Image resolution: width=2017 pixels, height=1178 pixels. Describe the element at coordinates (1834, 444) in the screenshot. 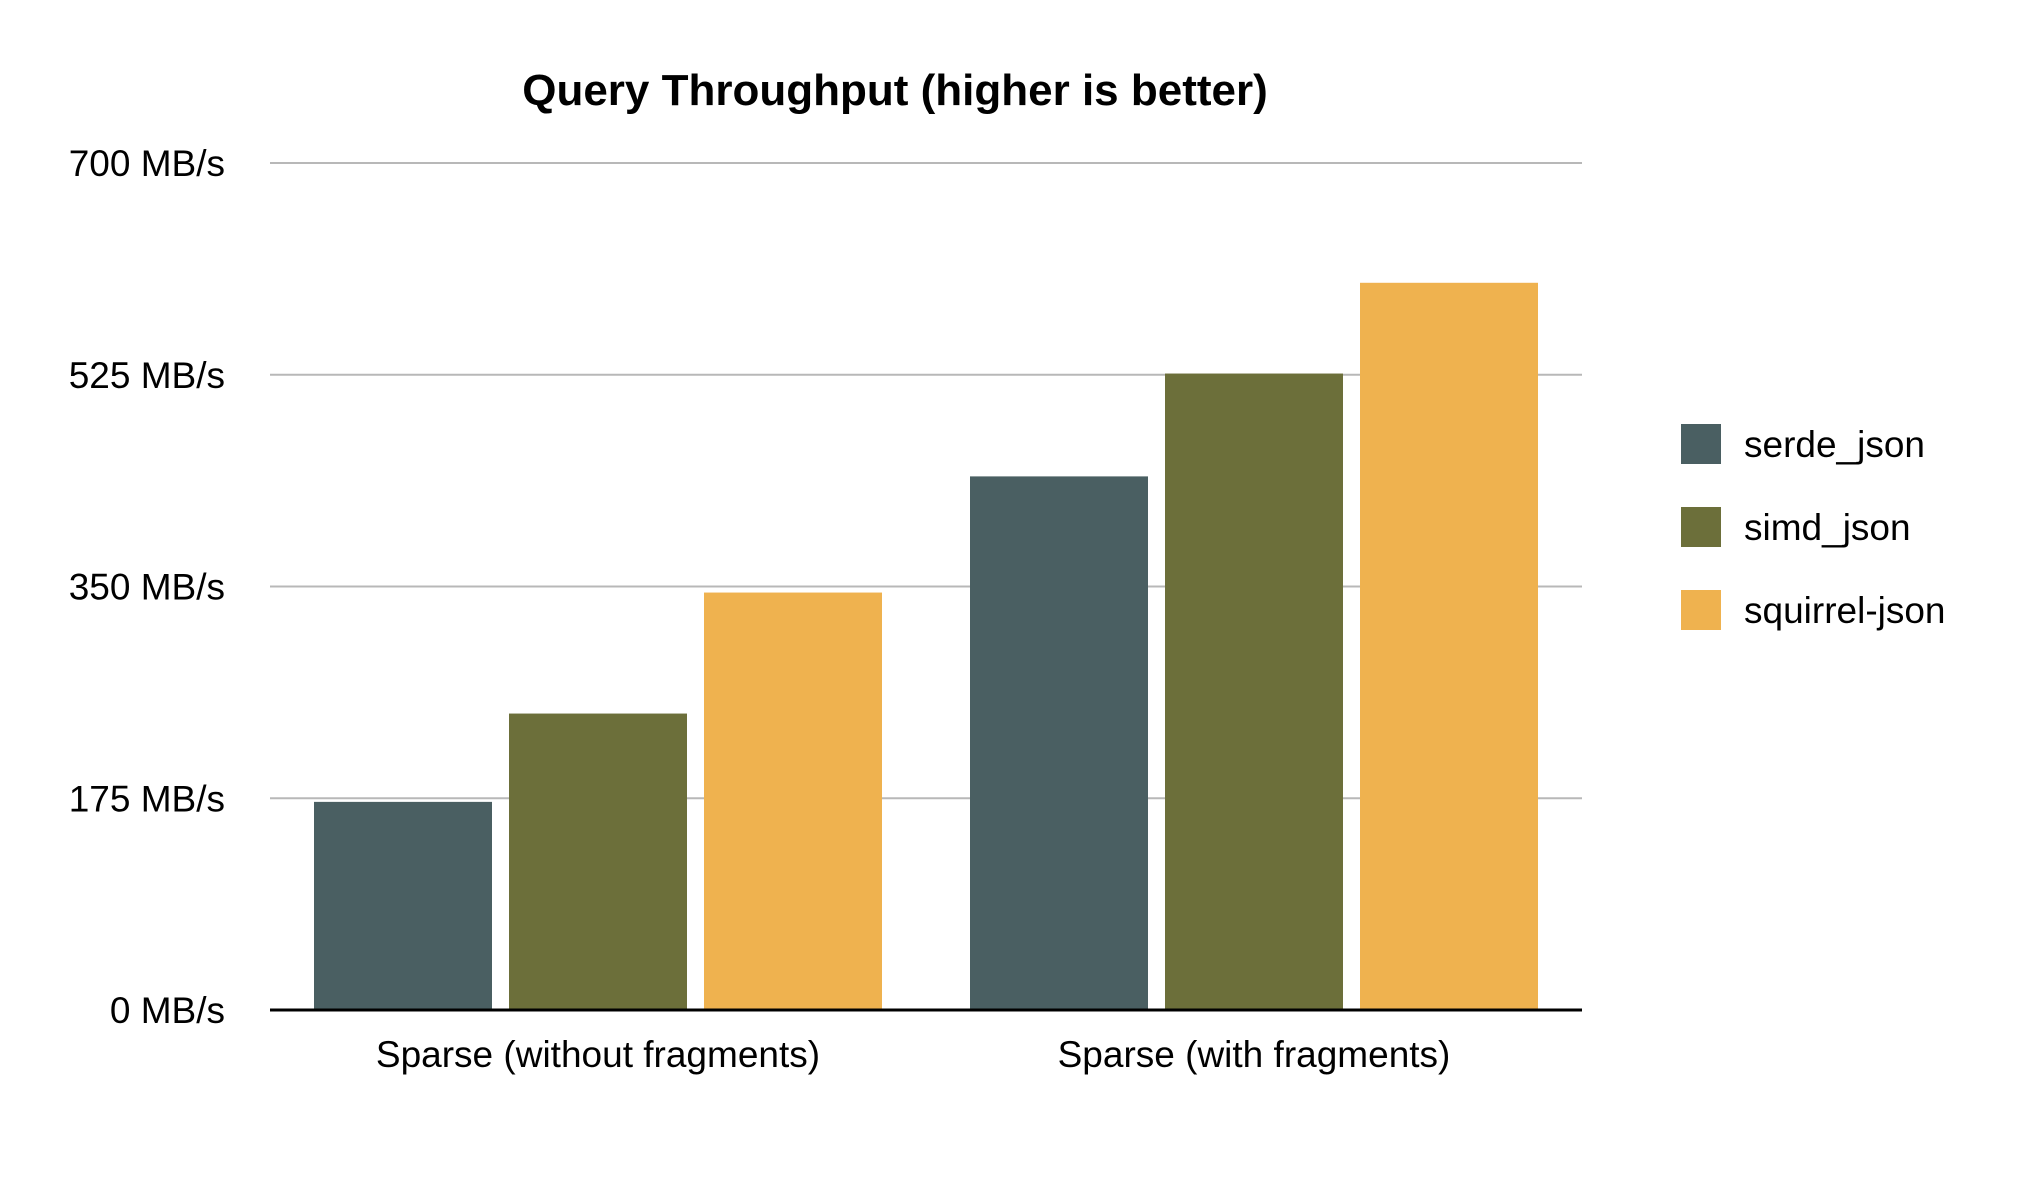

I see `legend-label: serde_json` at that location.